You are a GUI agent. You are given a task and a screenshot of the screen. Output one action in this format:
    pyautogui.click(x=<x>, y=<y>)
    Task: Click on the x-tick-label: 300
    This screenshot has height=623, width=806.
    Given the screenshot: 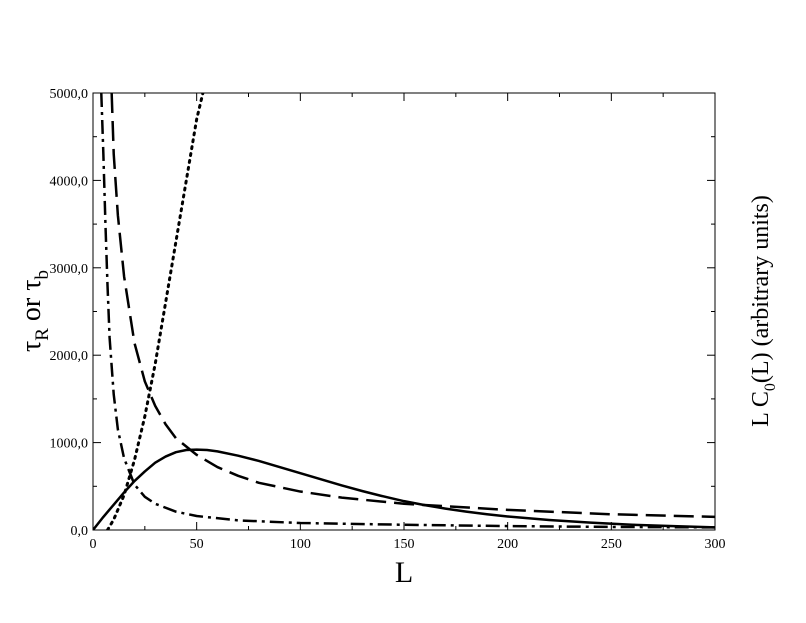 What is the action you would take?
    pyautogui.click(x=715, y=544)
    